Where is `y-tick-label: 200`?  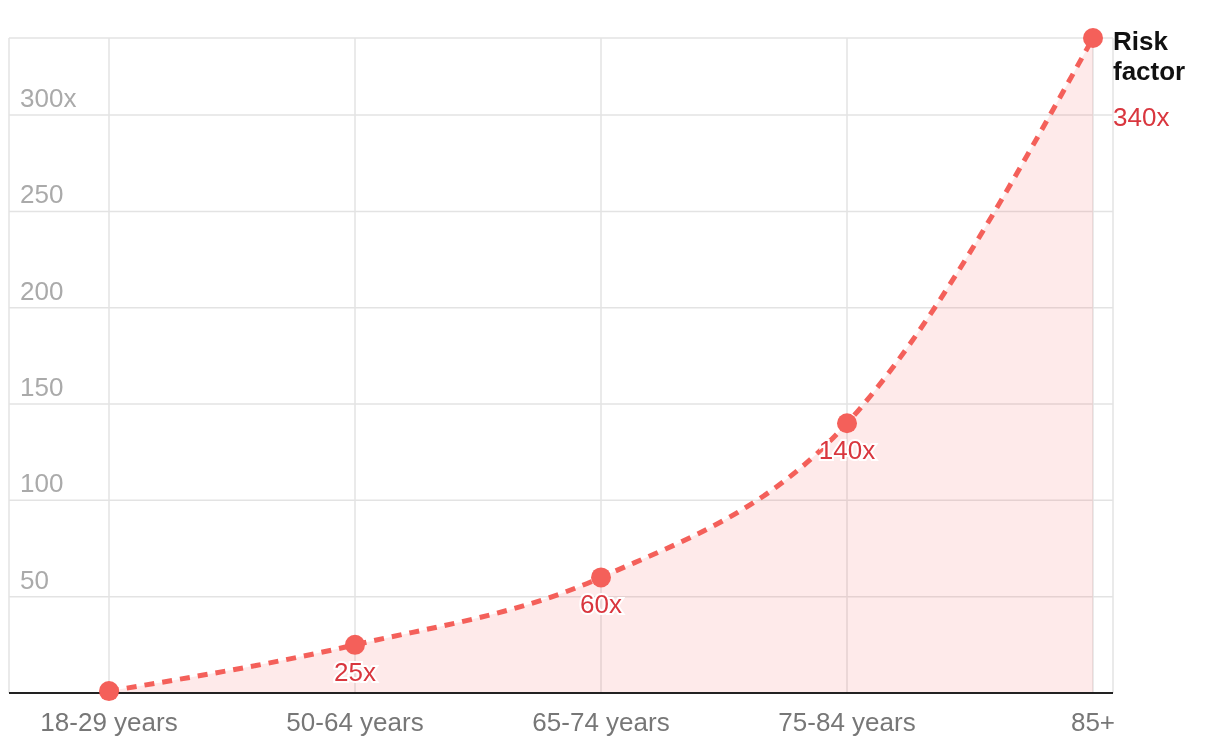
y-tick-label: 200 is located at coordinates (42, 290).